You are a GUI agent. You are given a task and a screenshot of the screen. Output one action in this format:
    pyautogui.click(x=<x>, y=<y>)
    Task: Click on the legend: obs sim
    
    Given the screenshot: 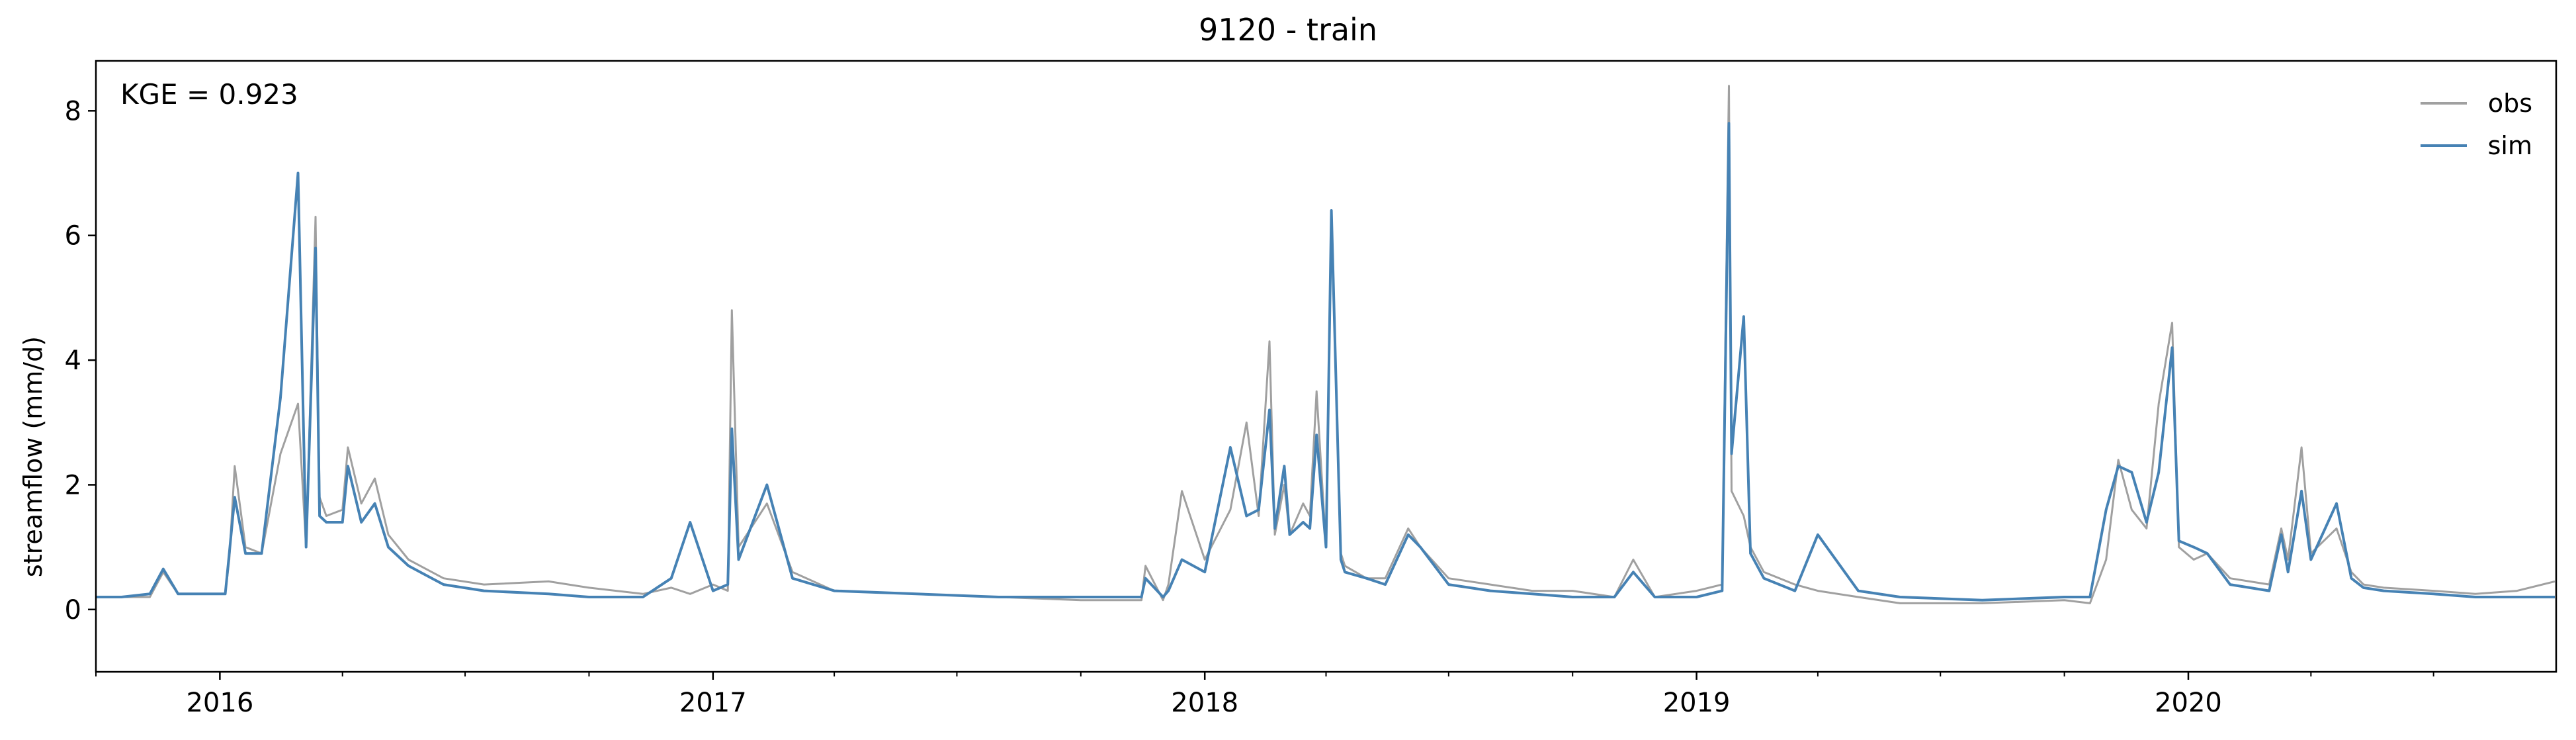 What is the action you would take?
    pyautogui.click(x=2476, y=124)
    